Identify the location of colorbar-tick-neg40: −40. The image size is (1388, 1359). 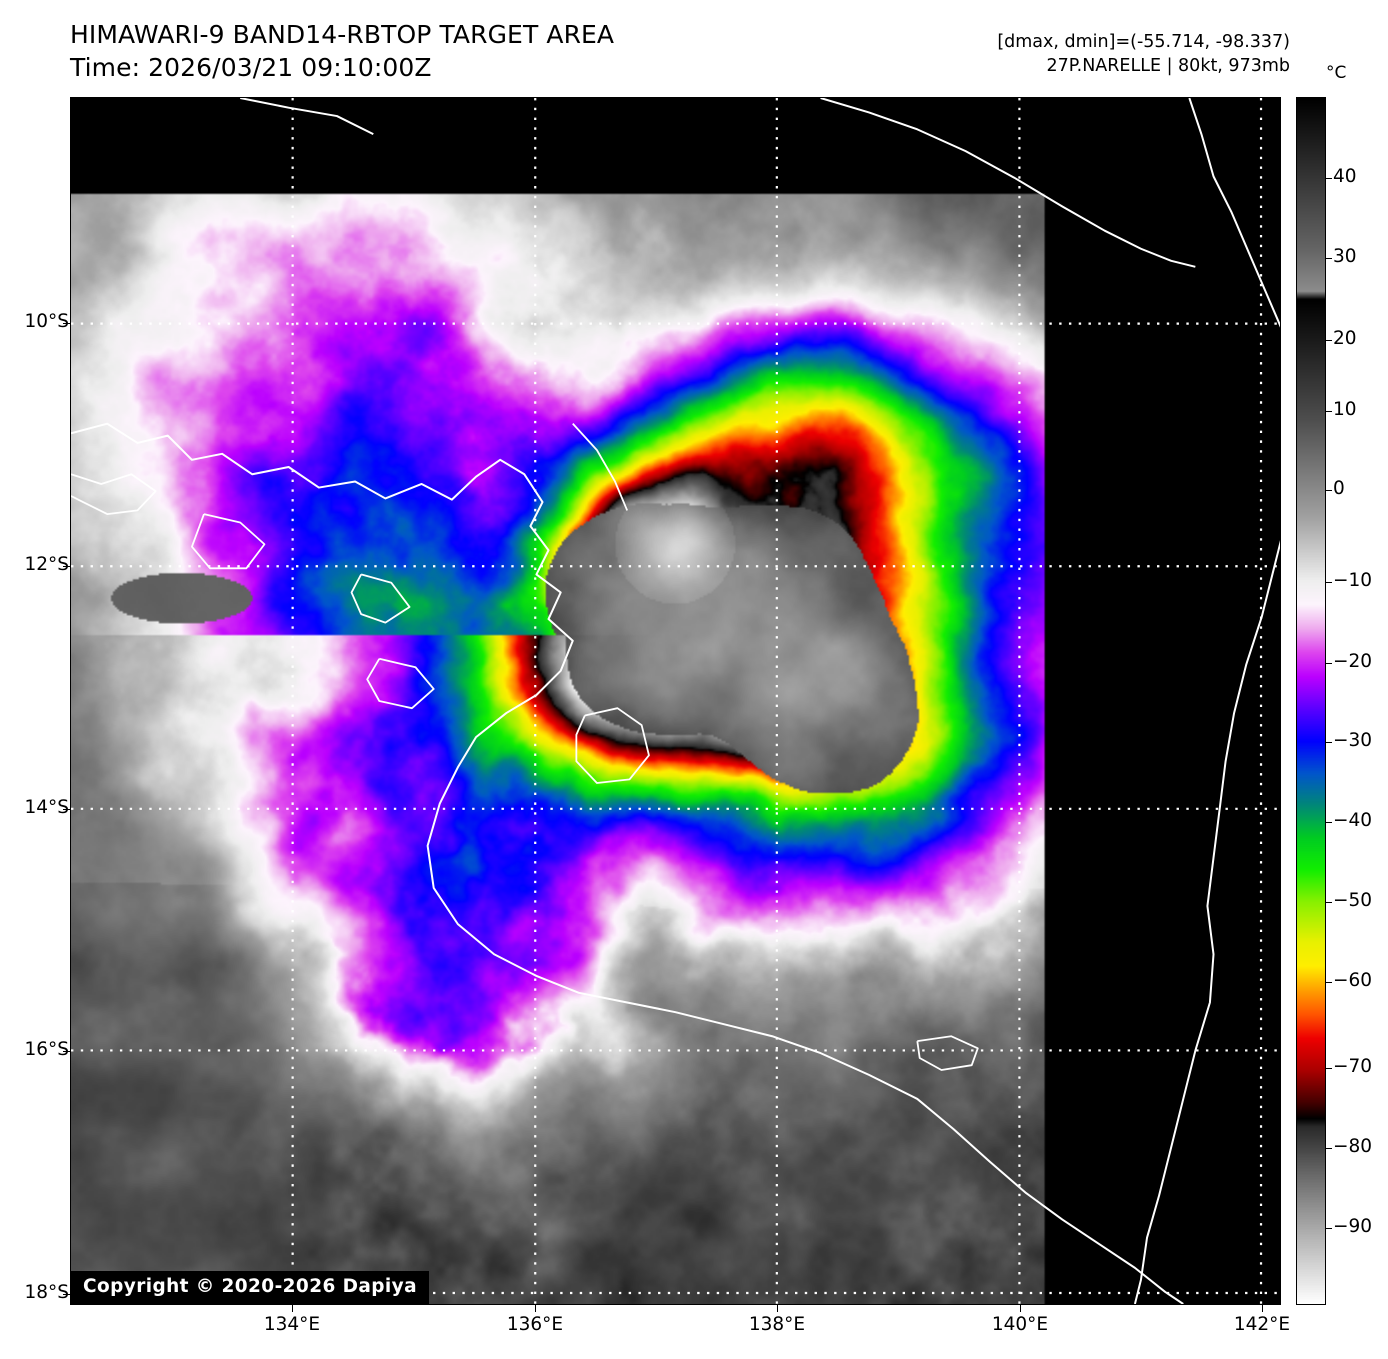
(1353, 820).